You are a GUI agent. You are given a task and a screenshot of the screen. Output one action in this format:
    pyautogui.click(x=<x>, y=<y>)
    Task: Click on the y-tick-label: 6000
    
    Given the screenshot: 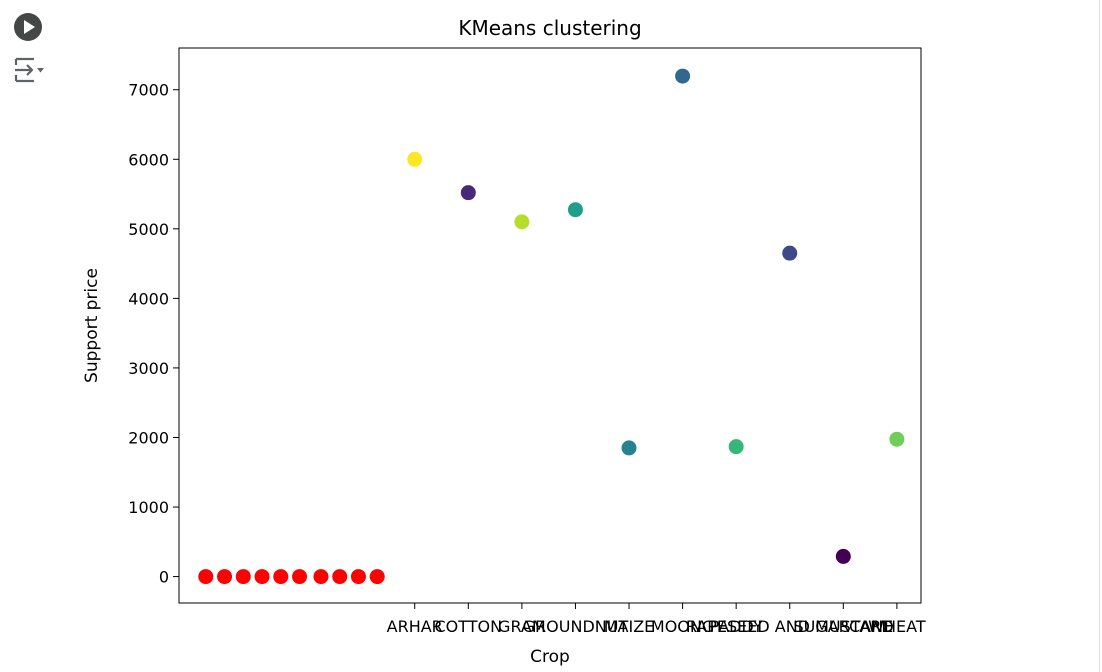 What is the action you would take?
    pyautogui.click(x=148, y=159)
    